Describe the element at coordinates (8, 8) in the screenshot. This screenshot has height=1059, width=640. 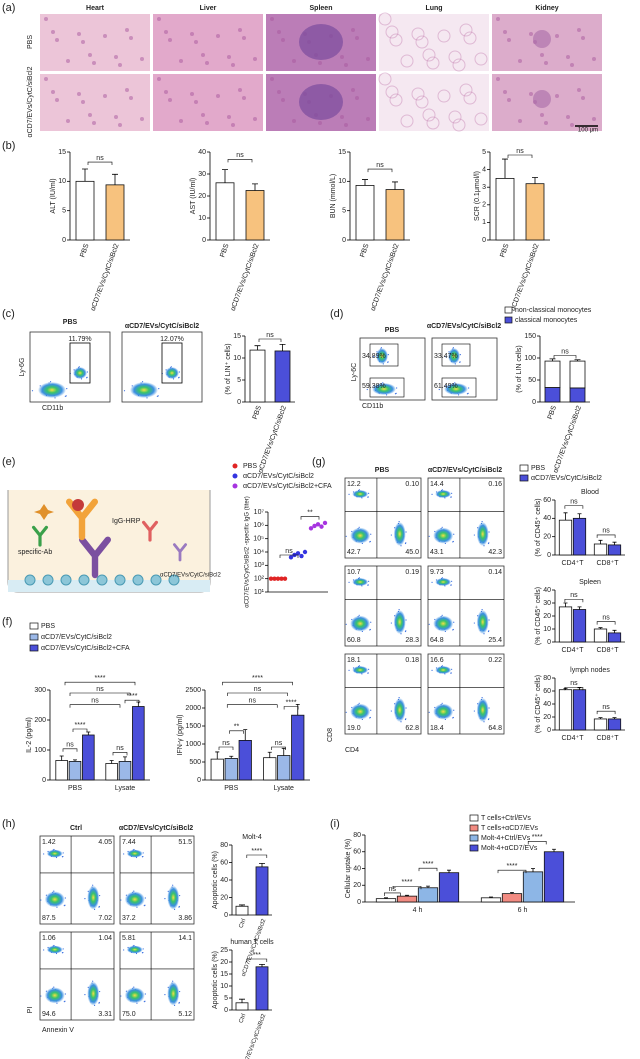
I see `panel-letter: (a)` at that location.